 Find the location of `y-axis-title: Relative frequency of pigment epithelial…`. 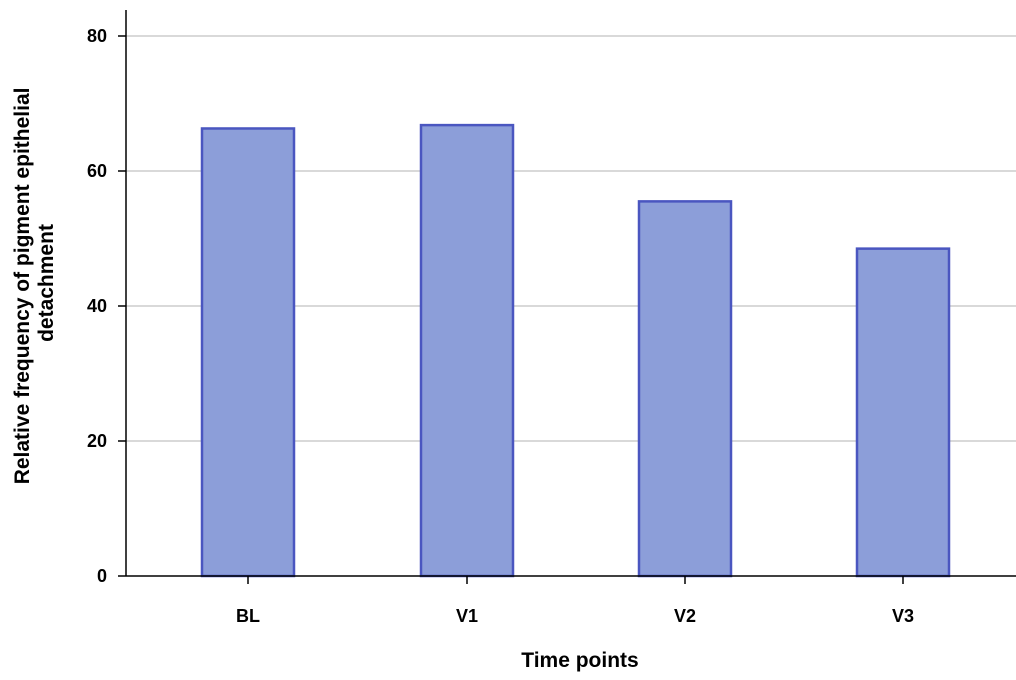

y-axis-title: Relative frequency of pigment epithelial… is located at coordinates (34, 283).